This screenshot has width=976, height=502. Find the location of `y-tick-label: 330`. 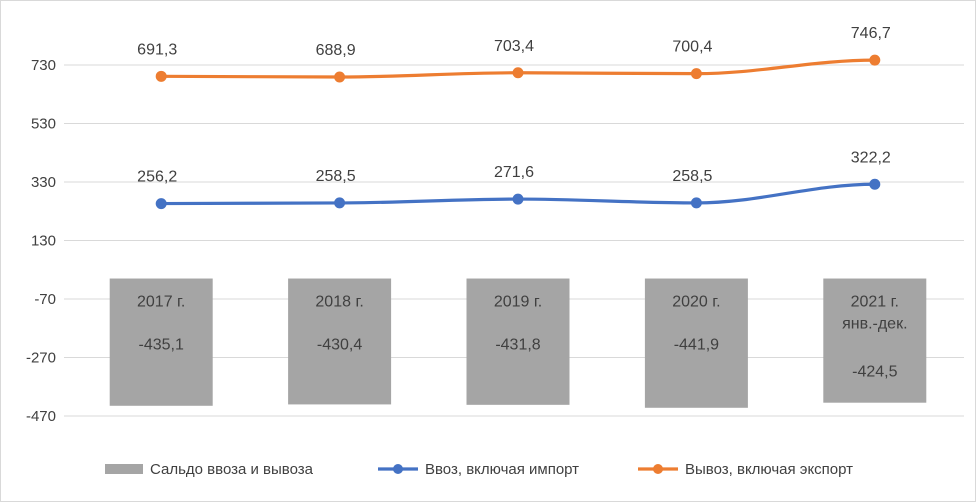

y-tick-label: 330 is located at coordinates (43, 182).